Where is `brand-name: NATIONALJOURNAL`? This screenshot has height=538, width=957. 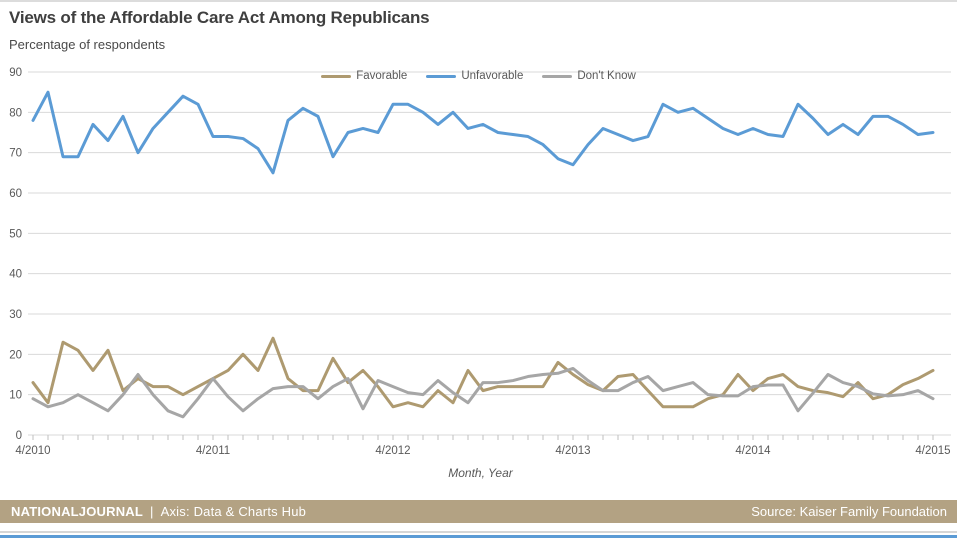 brand-name: NATIONALJOURNAL is located at coordinates (77, 511).